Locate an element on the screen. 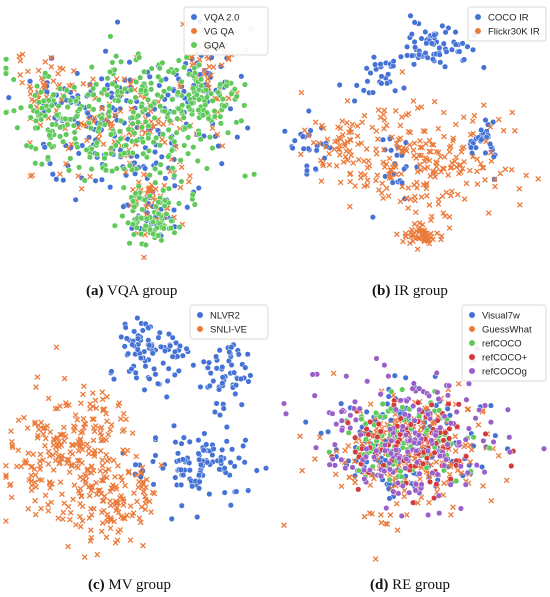  caption-letter: (c) is located at coordinates (96, 585).